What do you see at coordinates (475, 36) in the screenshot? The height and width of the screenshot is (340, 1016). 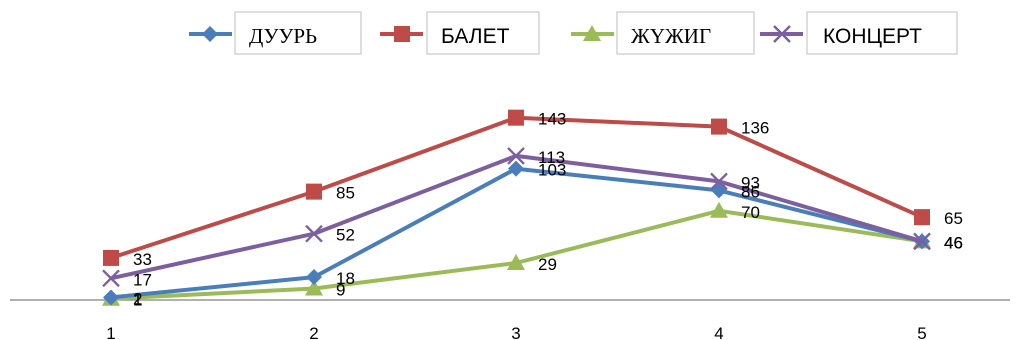 I see `legend-label-balet: БАЛЕТ` at bounding box center [475, 36].